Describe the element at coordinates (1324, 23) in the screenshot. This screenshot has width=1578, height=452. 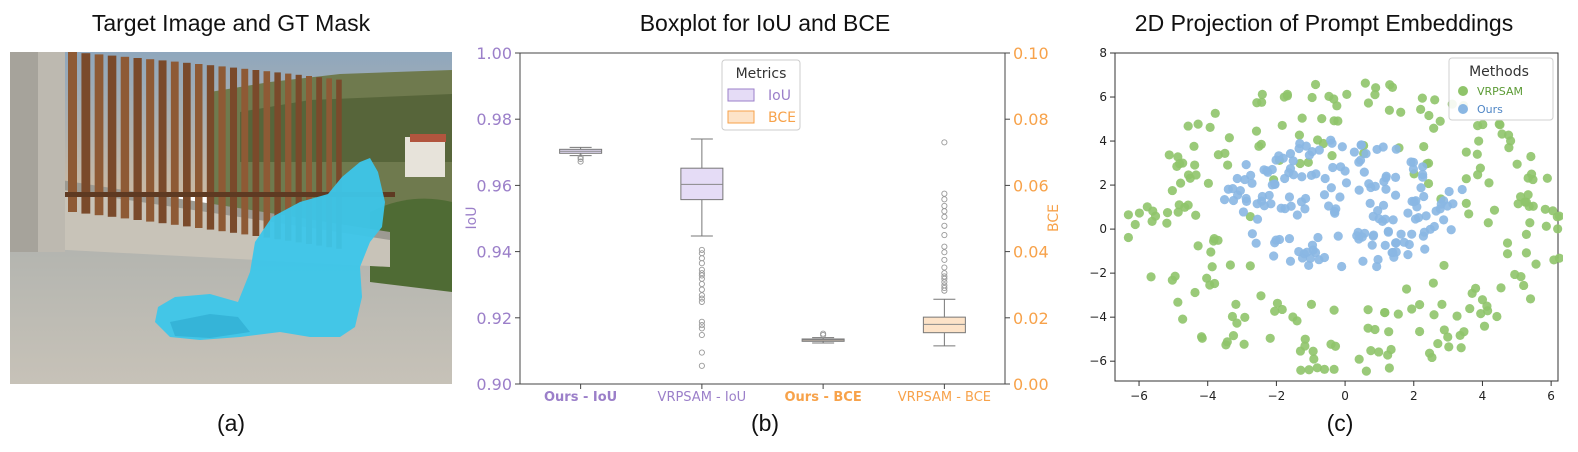
I see `panel-c-title: 2D Projection of Prompt Embeddings` at that location.